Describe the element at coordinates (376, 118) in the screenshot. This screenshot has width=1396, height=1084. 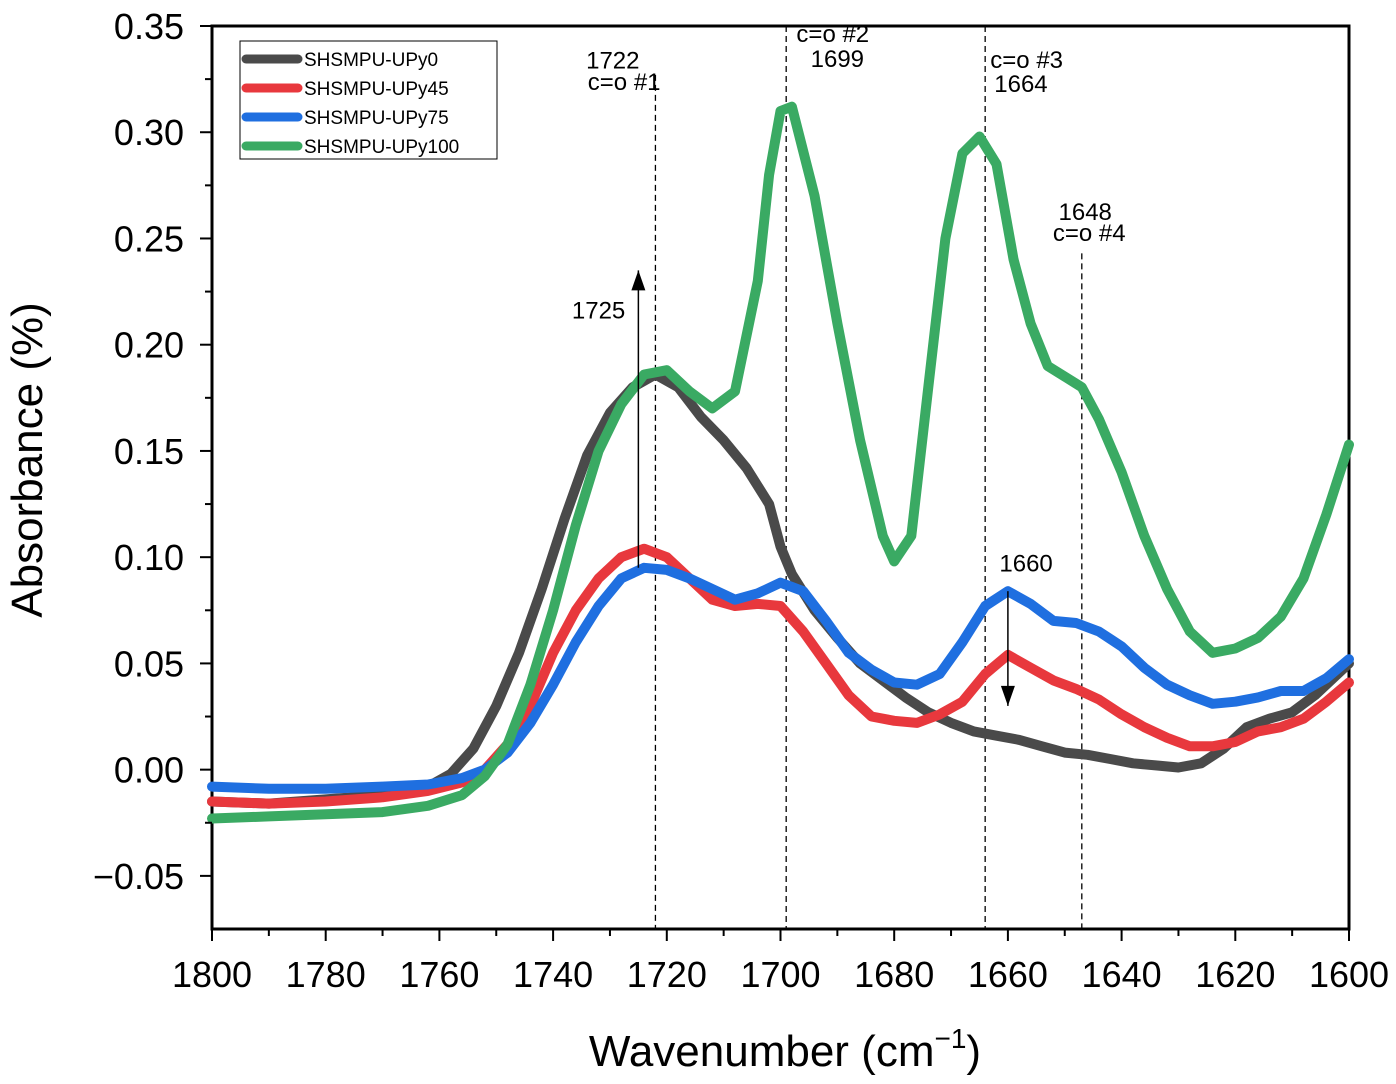
I see `legend-label: SHSMPU-UPy75` at that location.